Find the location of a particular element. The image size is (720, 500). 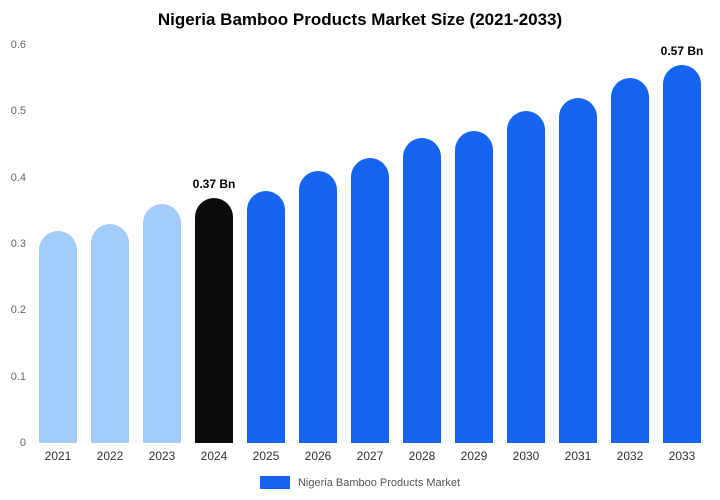

bar-slot-2032 is located at coordinates (630, 244).